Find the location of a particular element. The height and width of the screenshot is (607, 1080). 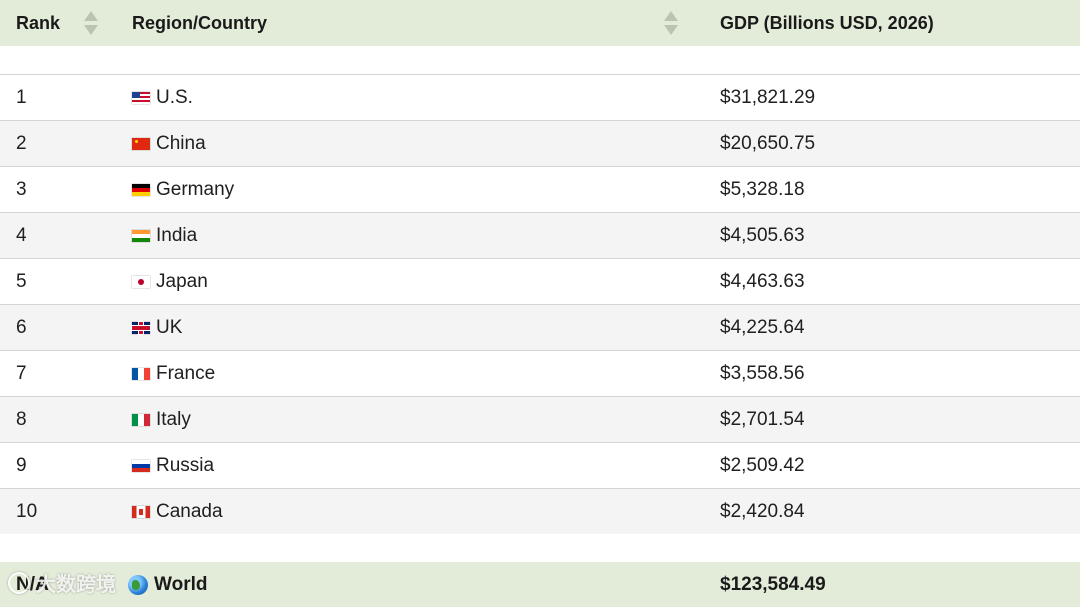

table-row: 6 UK $4,225.64 is located at coordinates (540, 328).